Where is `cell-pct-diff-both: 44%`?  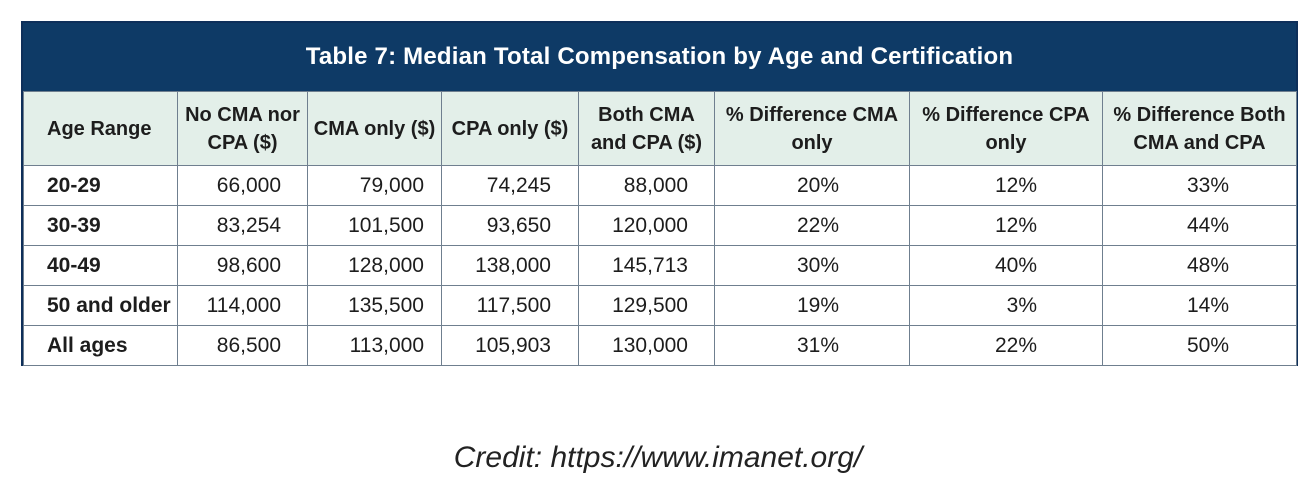
cell-pct-diff-both: 44% is located at coordinates (1199, 225).